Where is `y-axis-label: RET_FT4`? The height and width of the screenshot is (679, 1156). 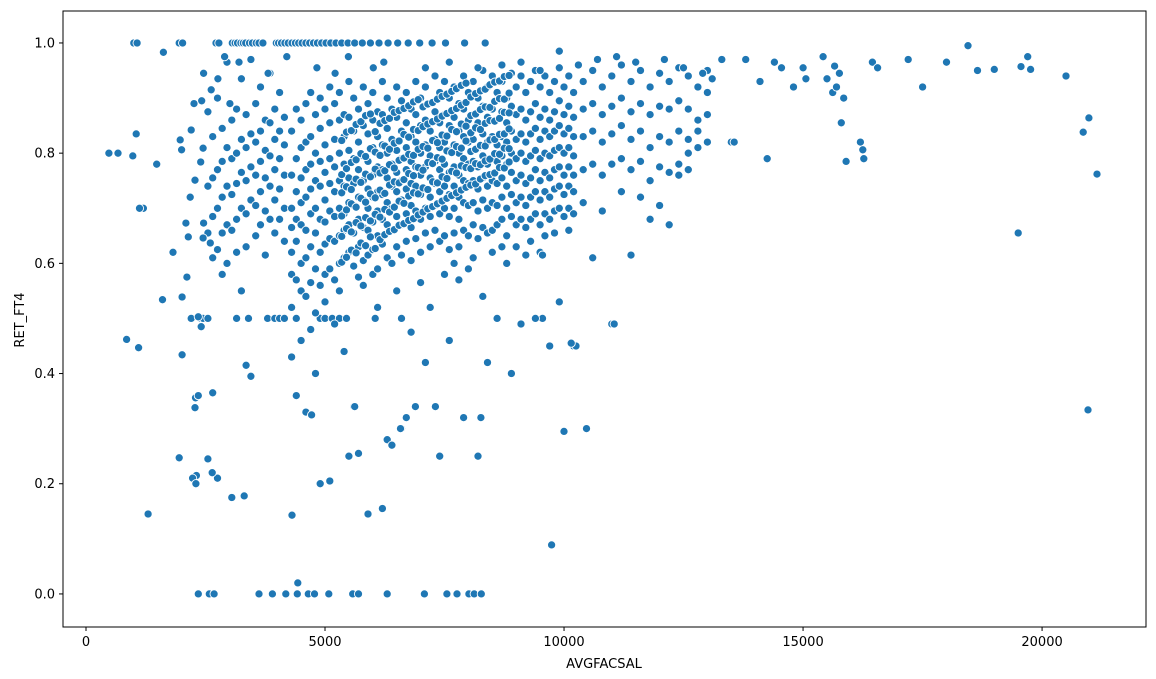 y-axis-label: RET_FT4 is located at coordinates (20, 319).